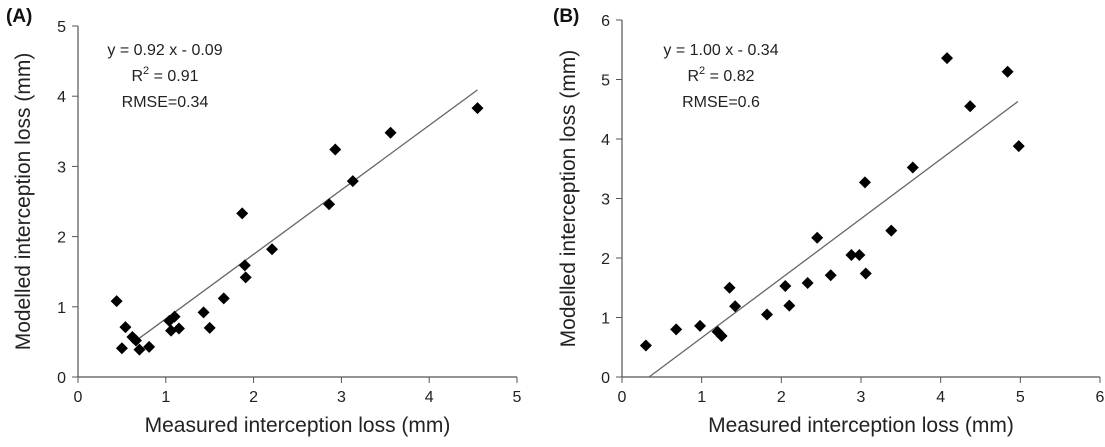  What do you see at coordinates (19, 16) in the screenshot?
I see `panel-label: (A)` at bounding box center [19, 16].